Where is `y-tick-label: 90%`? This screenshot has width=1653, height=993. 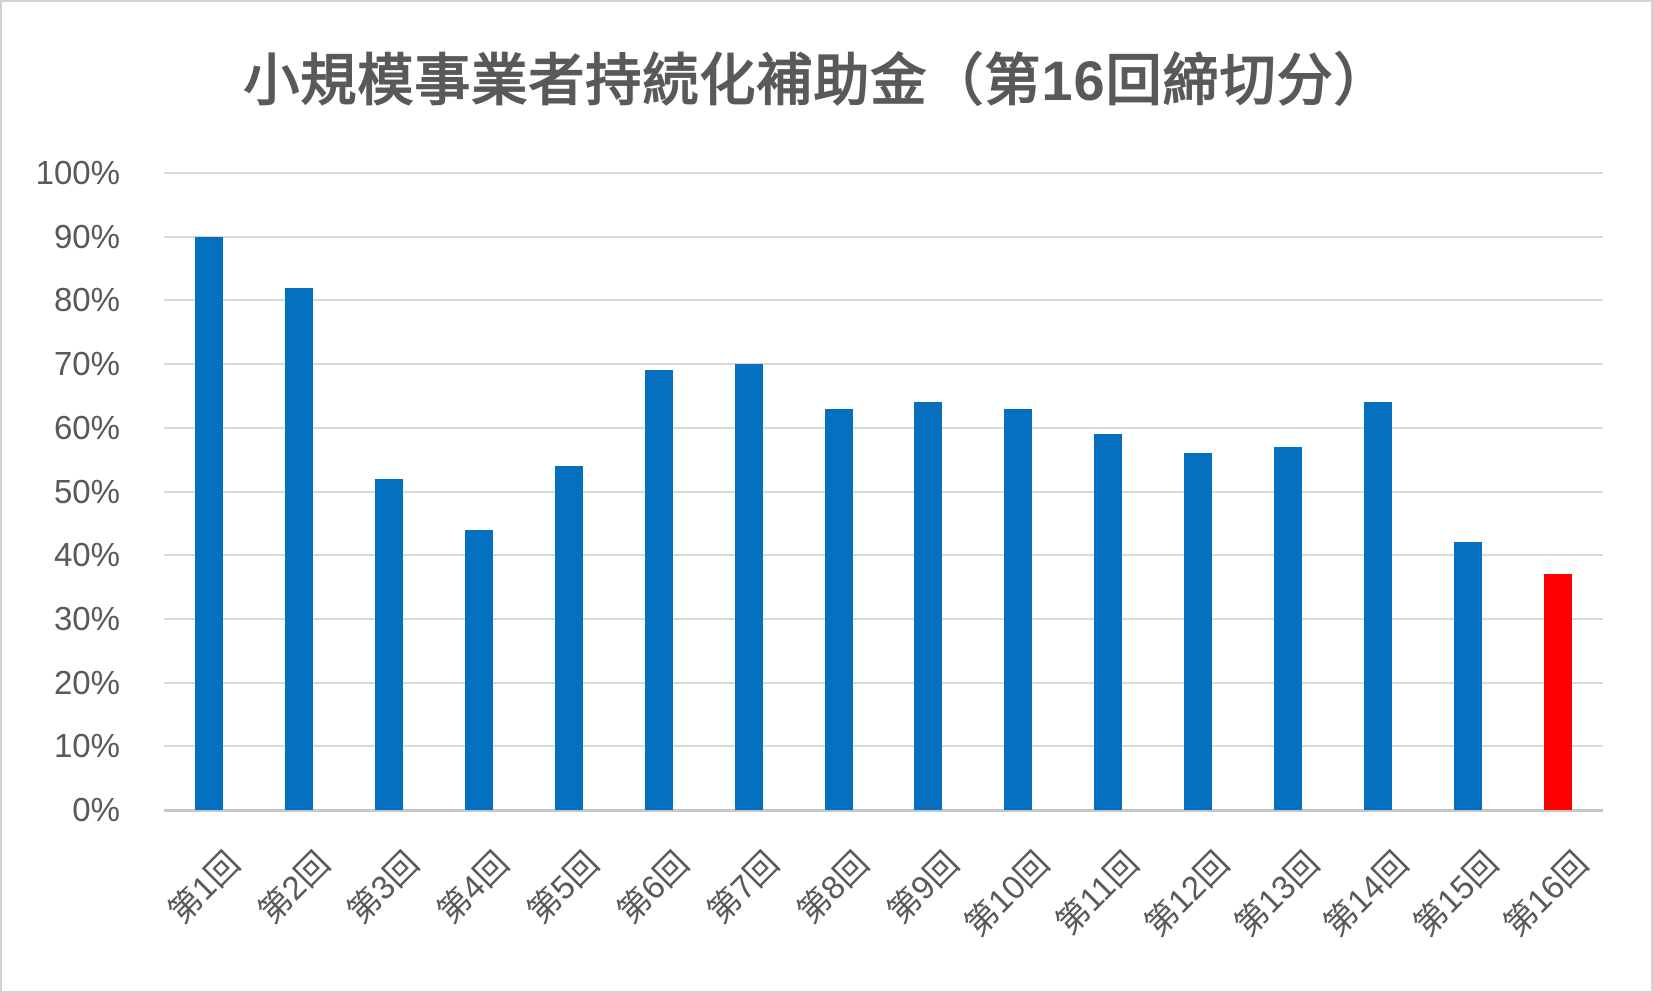
y-tick-label: 90% is located at coordinates (86, 236).